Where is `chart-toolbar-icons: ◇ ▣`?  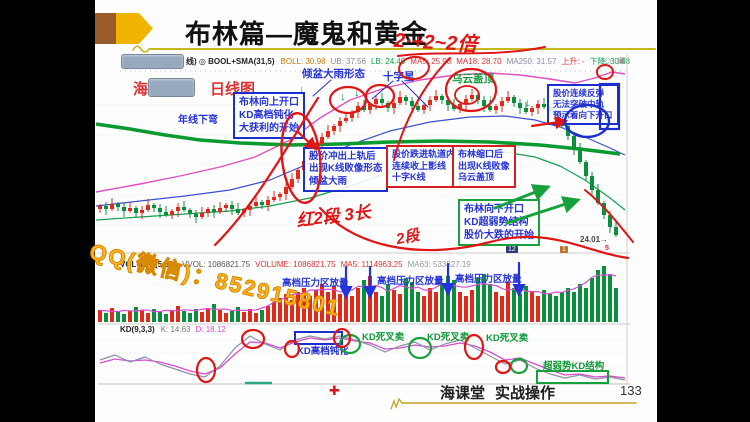
chart-toolbar-icons: ◇ ▣ is located at coordinates (616, 60).